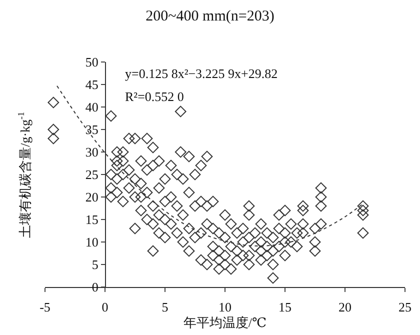  Describe the element at coordinates (210, 16) in the screenshot. I see `chart-title: 200~400 mm(n=203)` at that location.